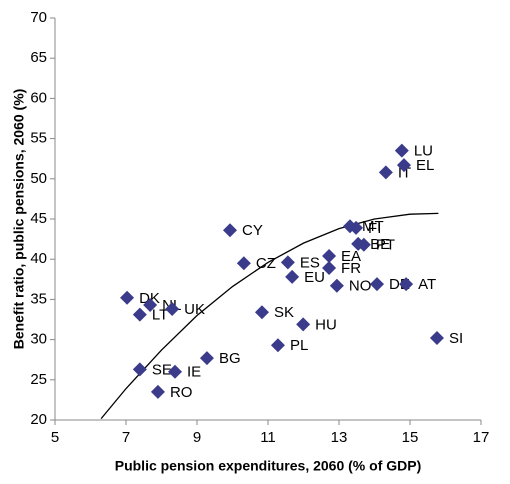 Image resolution: width=510 pixels, height=484 pixels. What do you see at coordinates (299, 345) in the screenshot?
I see `point-label: PL` at bounding box center [299, 345].